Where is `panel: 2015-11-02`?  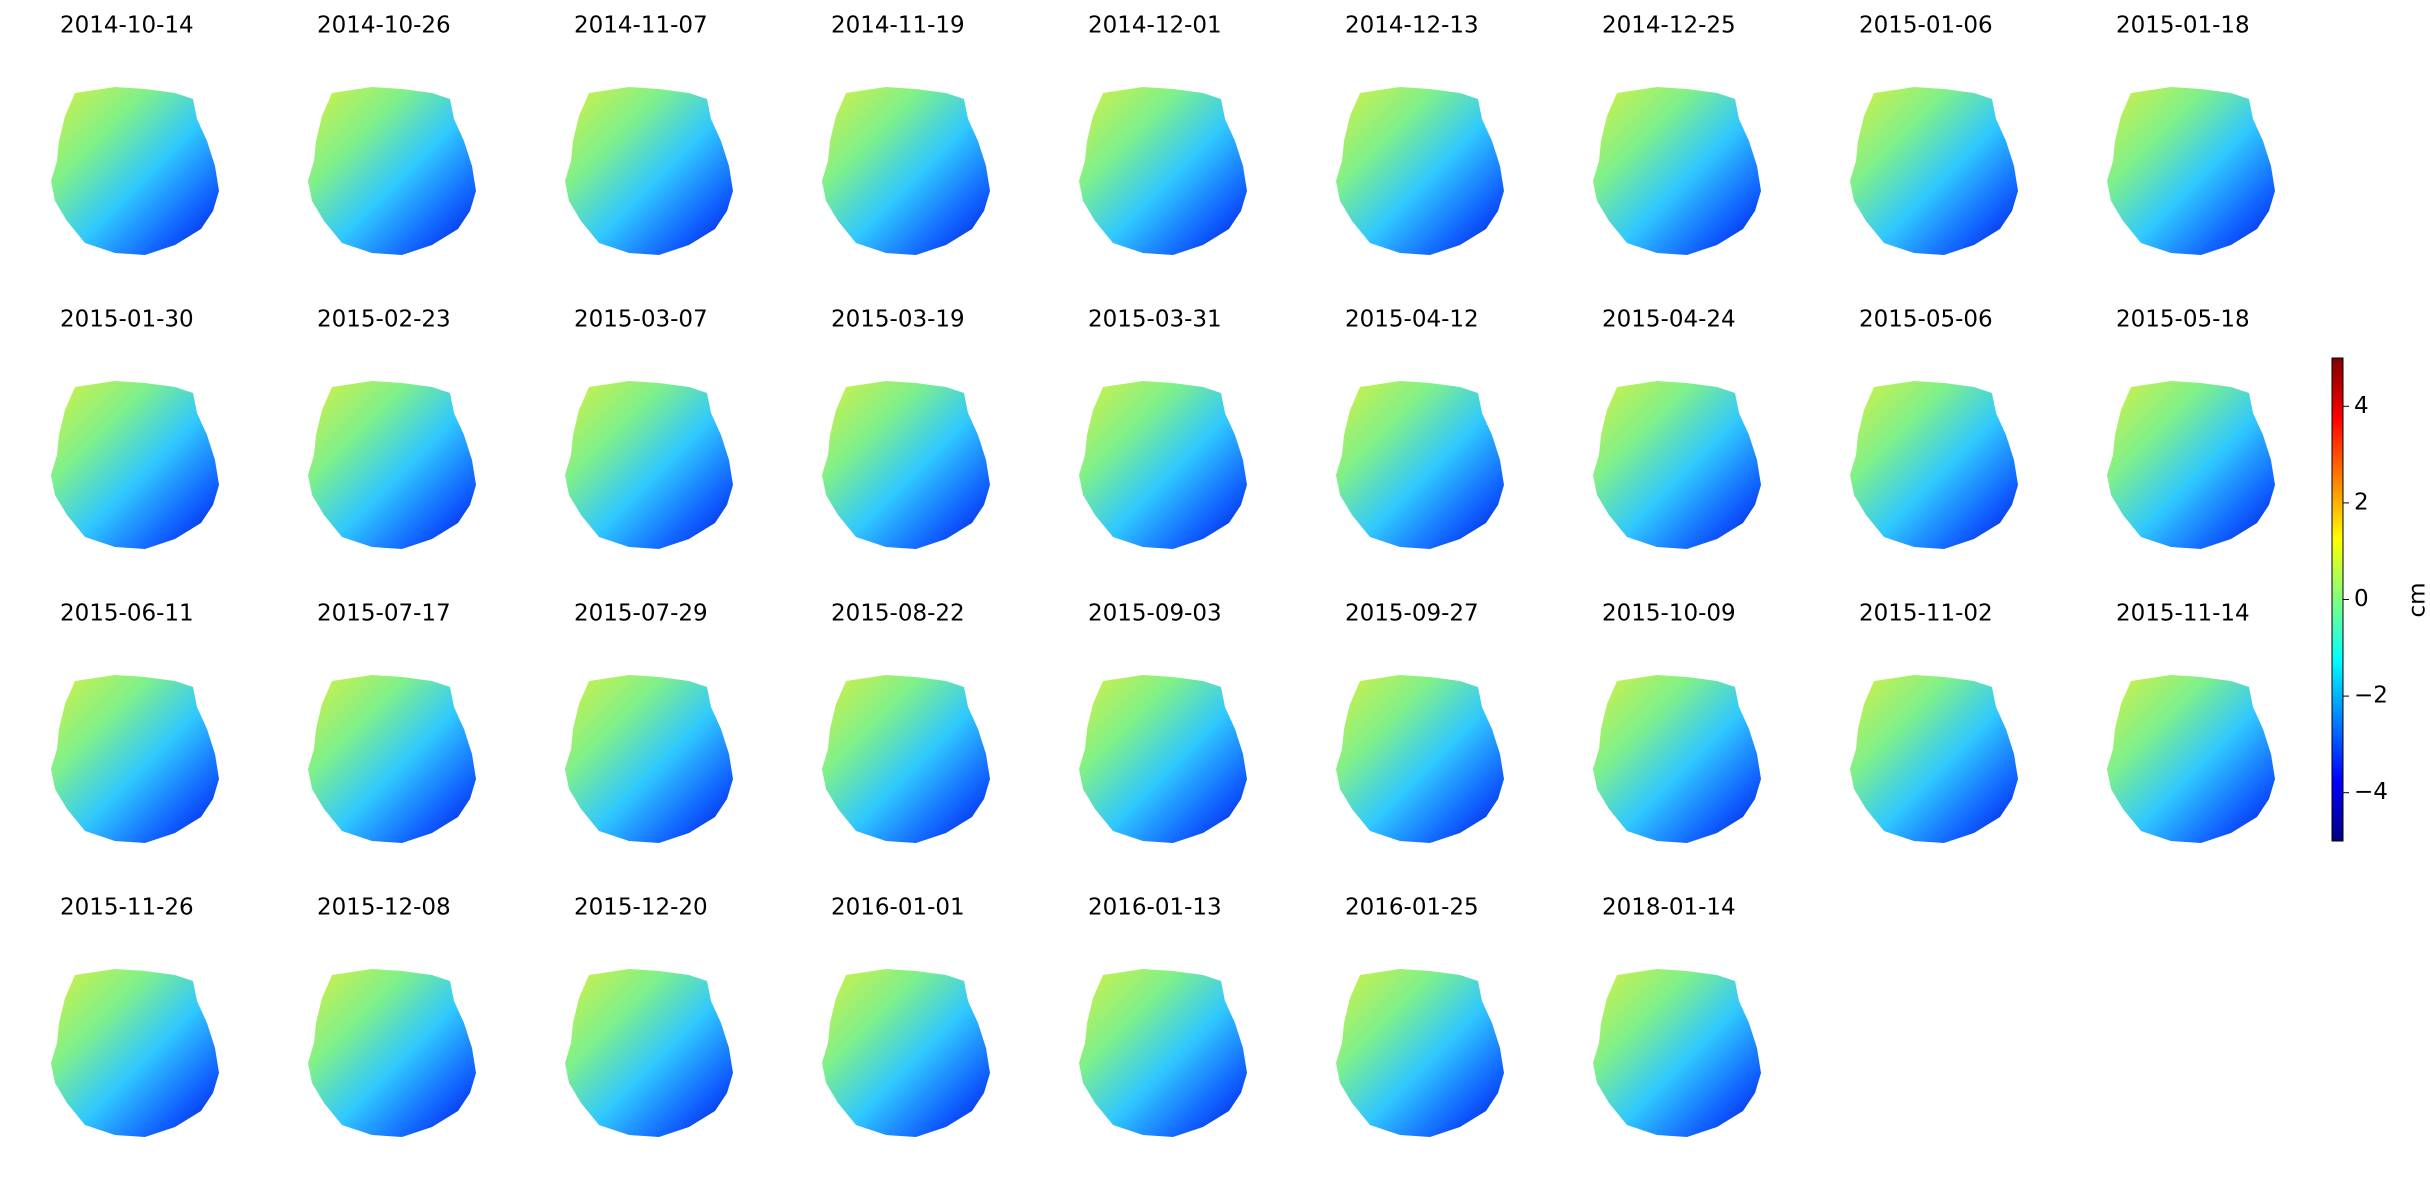
panel: 2015-11-02 is located at coordinates (1934, 722).